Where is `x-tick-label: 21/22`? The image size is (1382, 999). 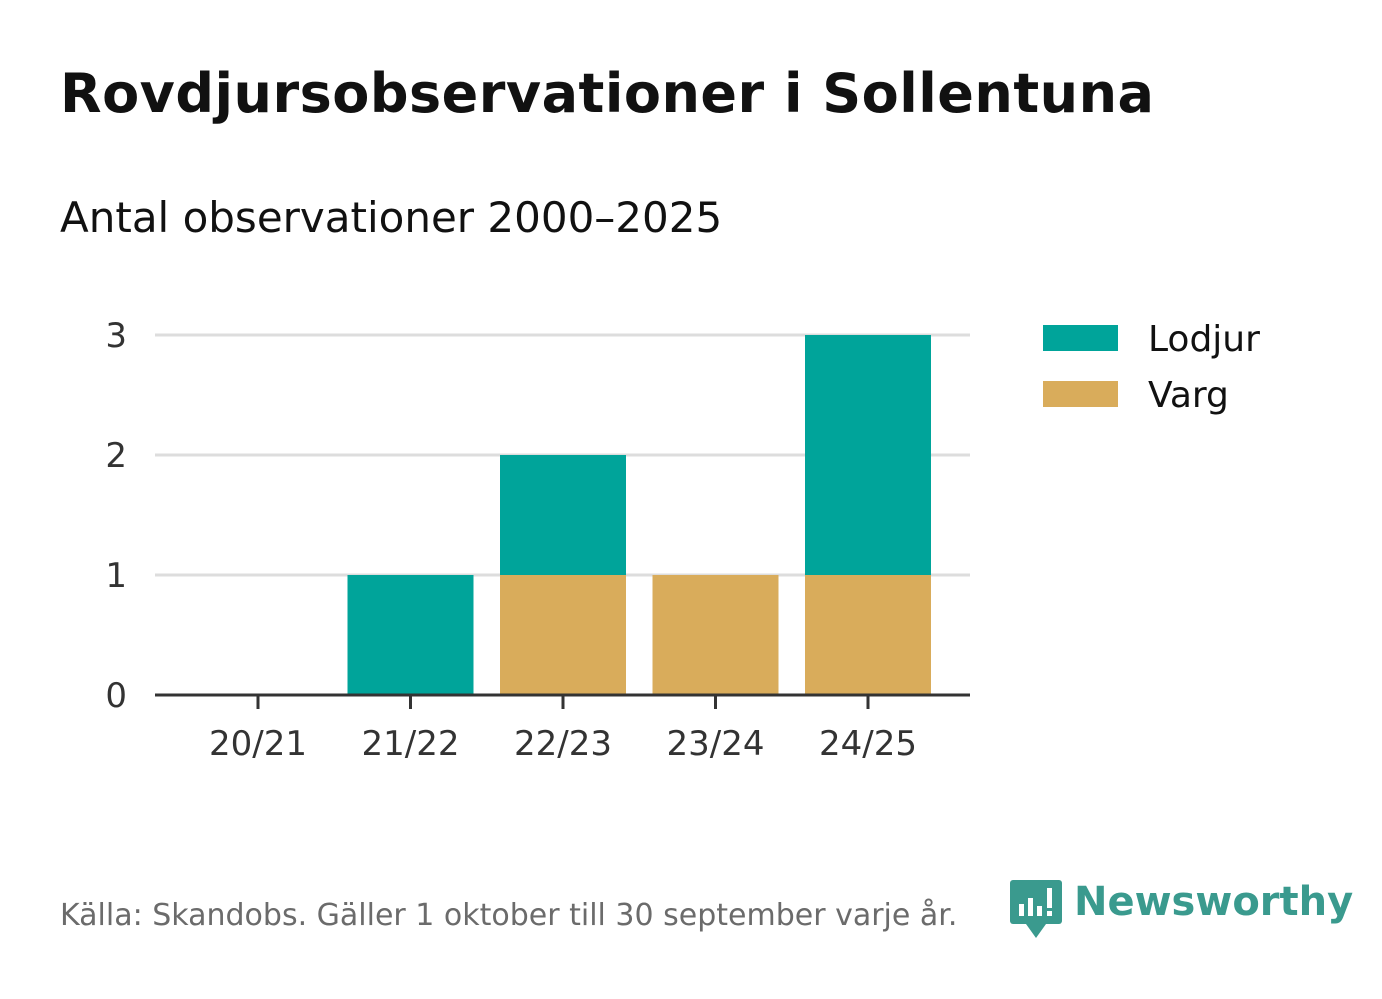 x-tick-label: 21/22 is located at coordinates (411, 744).